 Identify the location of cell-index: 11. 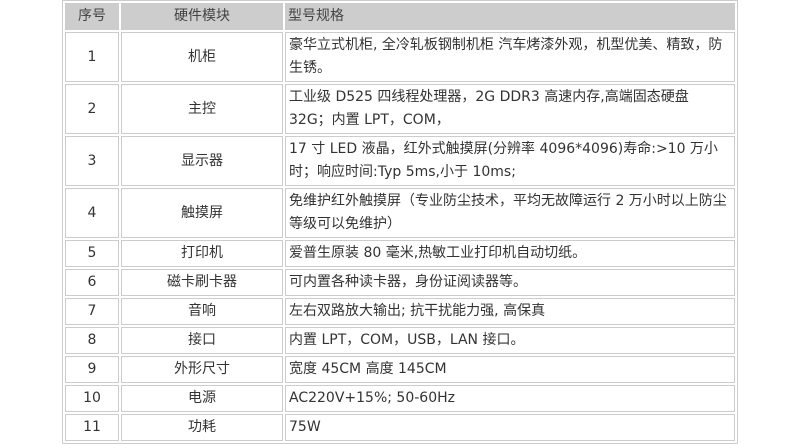
(92, 427).